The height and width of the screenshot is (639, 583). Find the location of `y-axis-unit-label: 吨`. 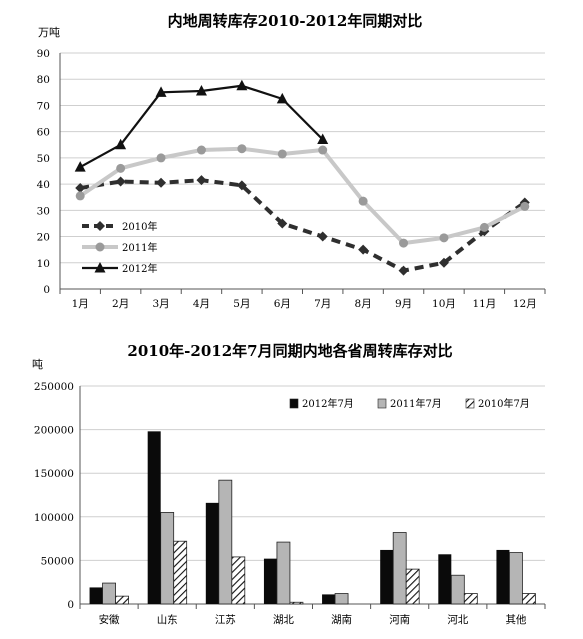

y-axis-unit-label: 吨 is located at coordinates (37, 364).